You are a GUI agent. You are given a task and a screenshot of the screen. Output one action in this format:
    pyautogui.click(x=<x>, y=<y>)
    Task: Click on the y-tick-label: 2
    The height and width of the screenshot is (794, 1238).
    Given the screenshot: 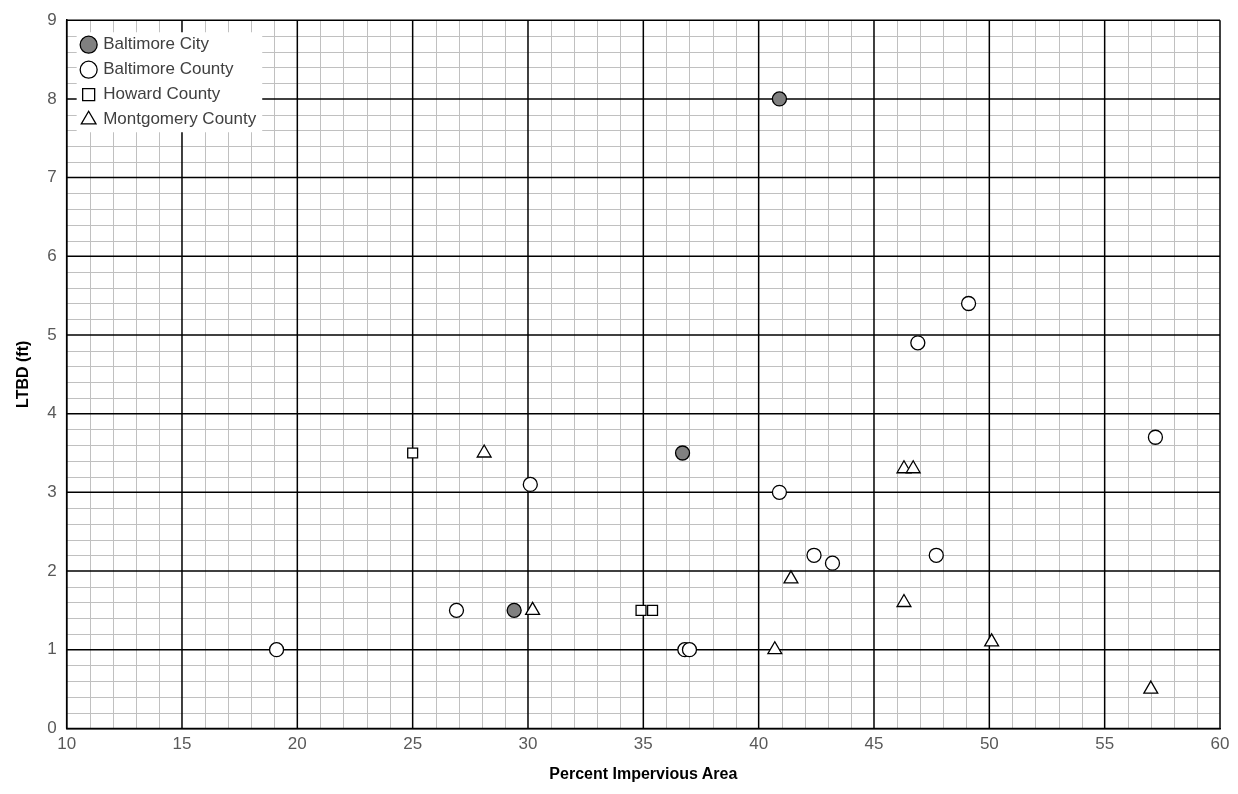 What is the action you would take?
    pyautogui.click(x=52, y=570)
    